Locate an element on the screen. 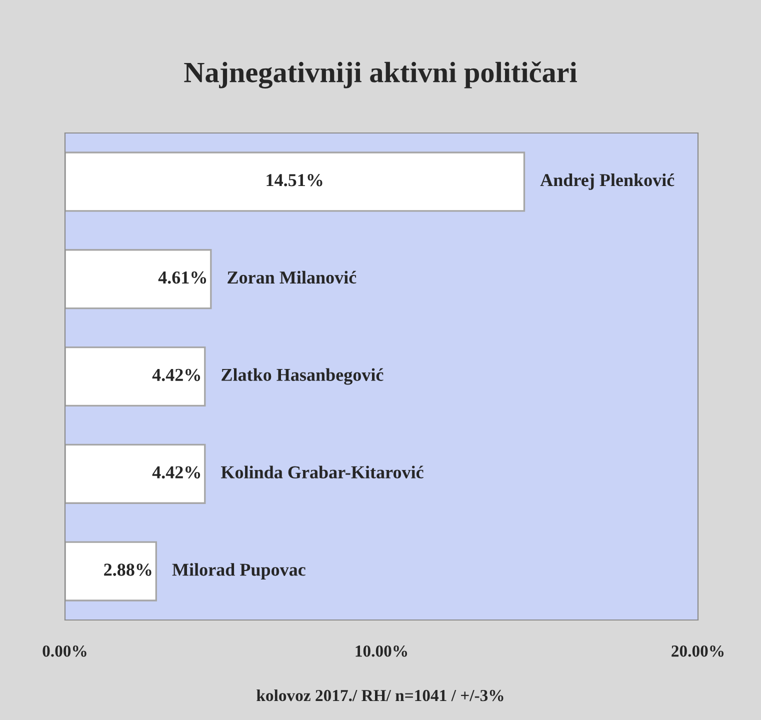 The height and width of the screenshot is (720, 761). y-tick-label: Kolinda Grabar-Kitarović is located at coordinates (322, 472).